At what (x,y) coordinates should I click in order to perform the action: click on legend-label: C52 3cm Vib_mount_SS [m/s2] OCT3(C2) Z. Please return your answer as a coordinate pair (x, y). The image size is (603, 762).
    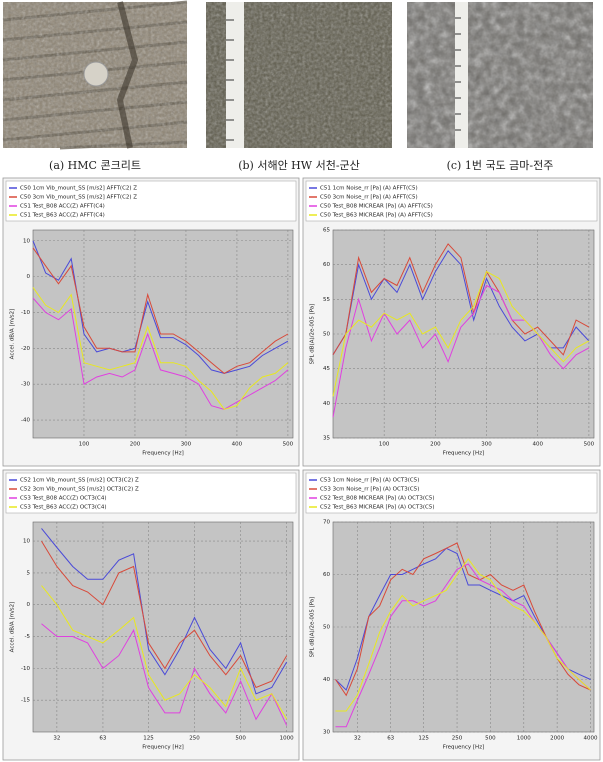
    Looking at the image, I should click on (79, 490).